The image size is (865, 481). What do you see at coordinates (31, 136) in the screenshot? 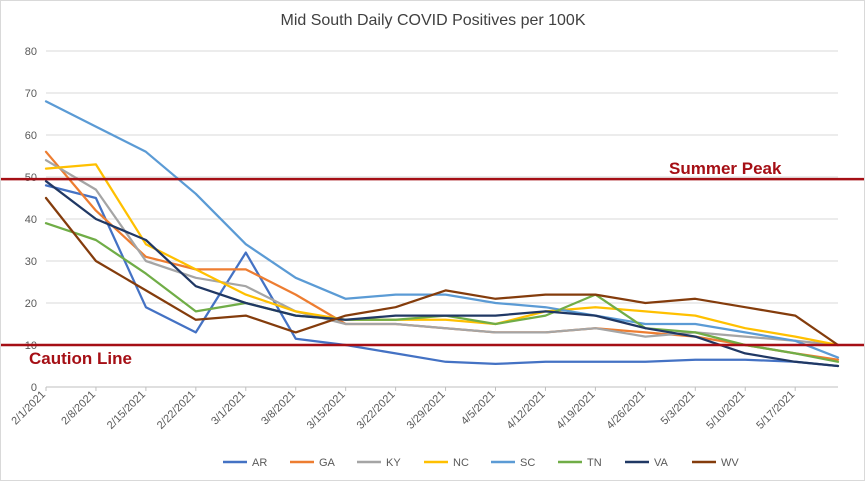
I see `y-tick-label: 60` at bounding box center [31, 136].